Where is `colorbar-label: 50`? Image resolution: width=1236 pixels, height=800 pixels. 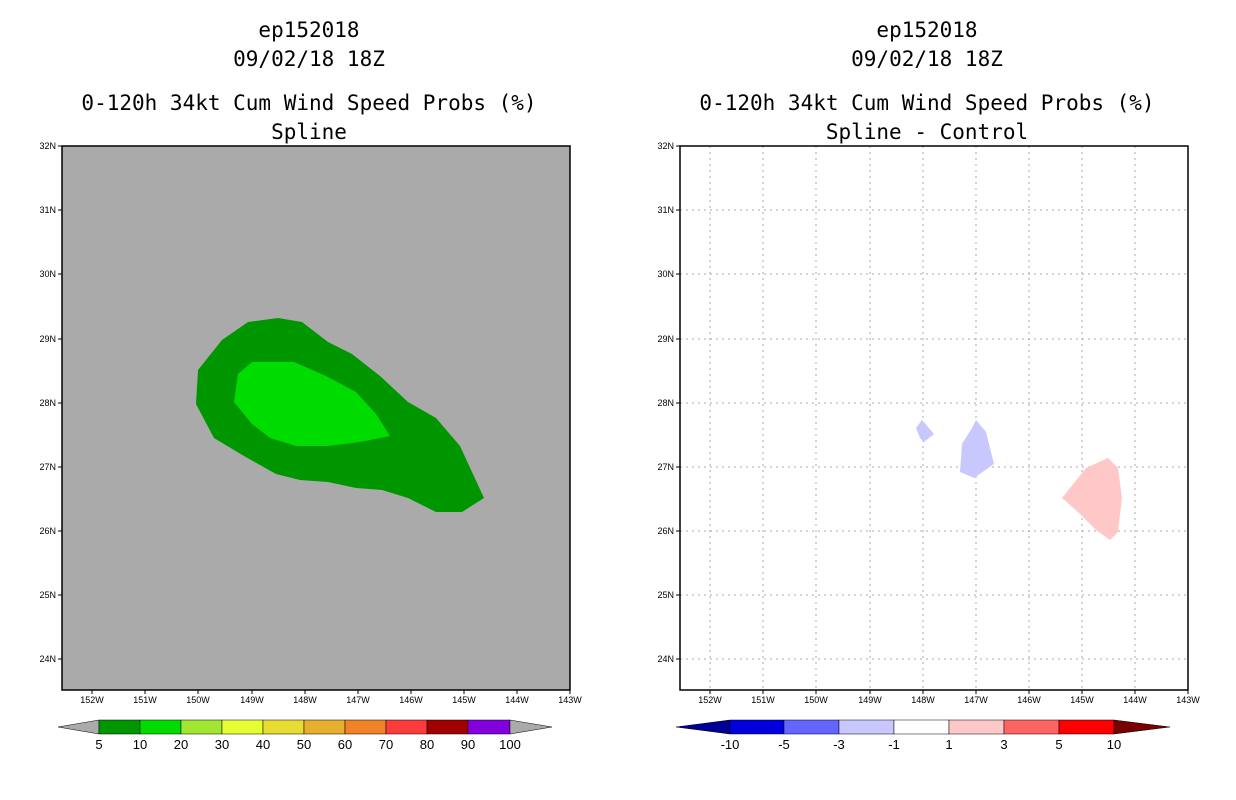
colorbar-label: 50 is located at coordinates (304, 744).